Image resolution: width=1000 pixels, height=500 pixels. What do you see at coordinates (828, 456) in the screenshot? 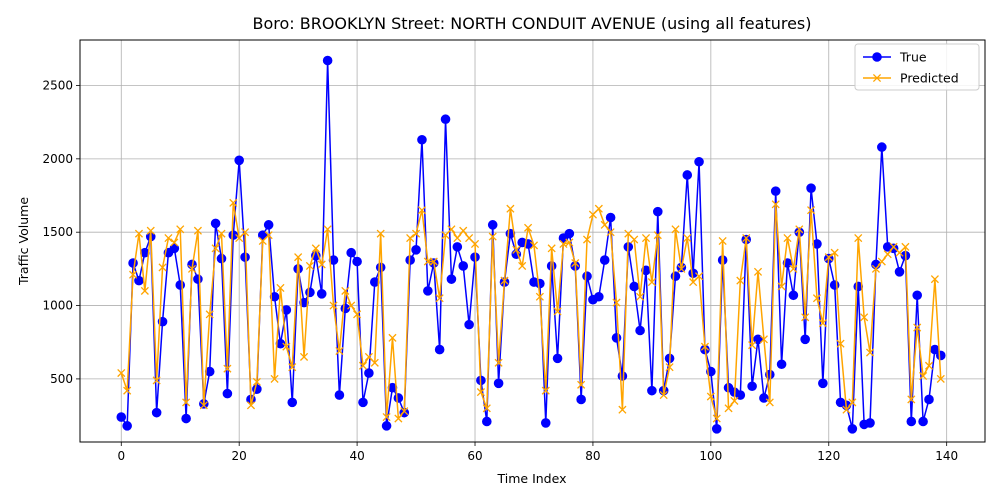
I see `x-tick-label: 120` at bounding box center [828, 456].